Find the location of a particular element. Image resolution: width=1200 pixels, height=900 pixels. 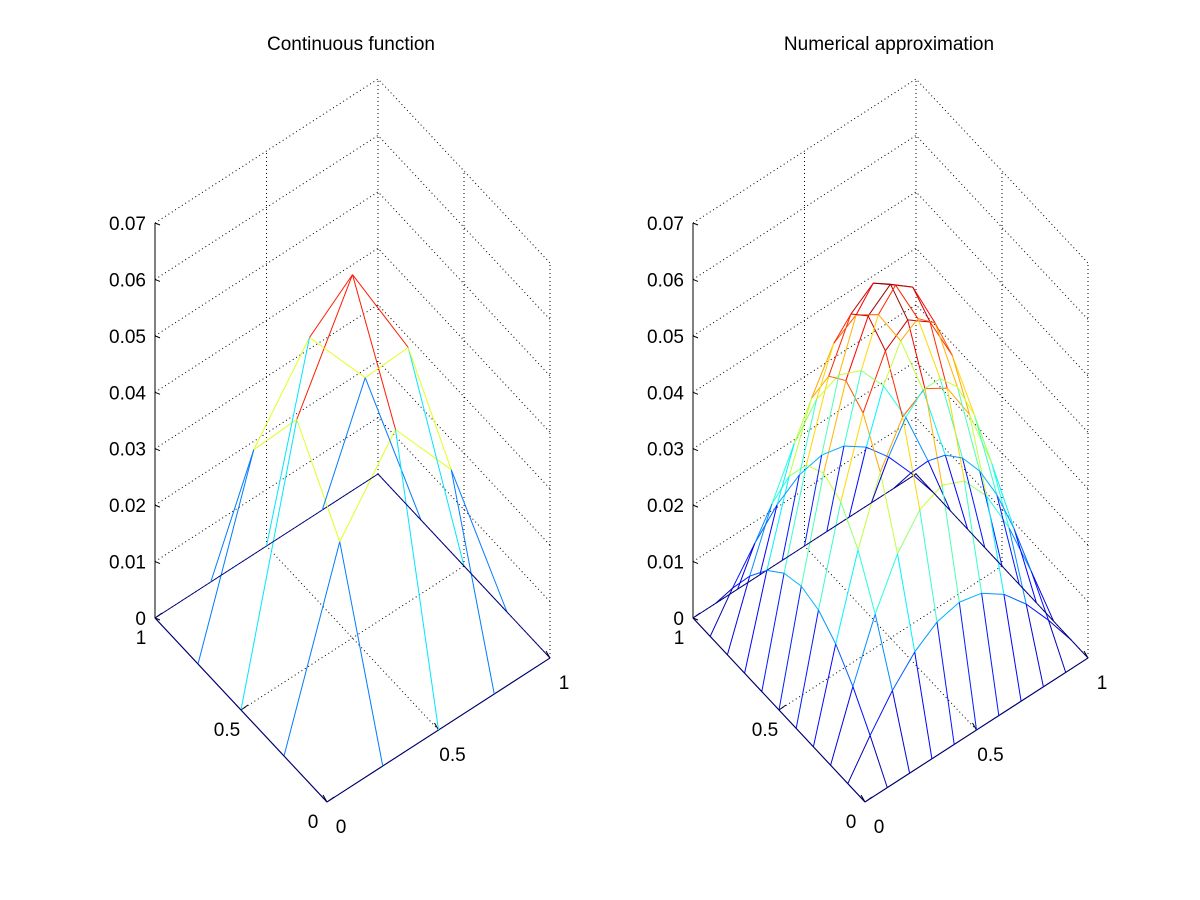

z-tick-label: 0.04 is located at coordinates (127, 393).